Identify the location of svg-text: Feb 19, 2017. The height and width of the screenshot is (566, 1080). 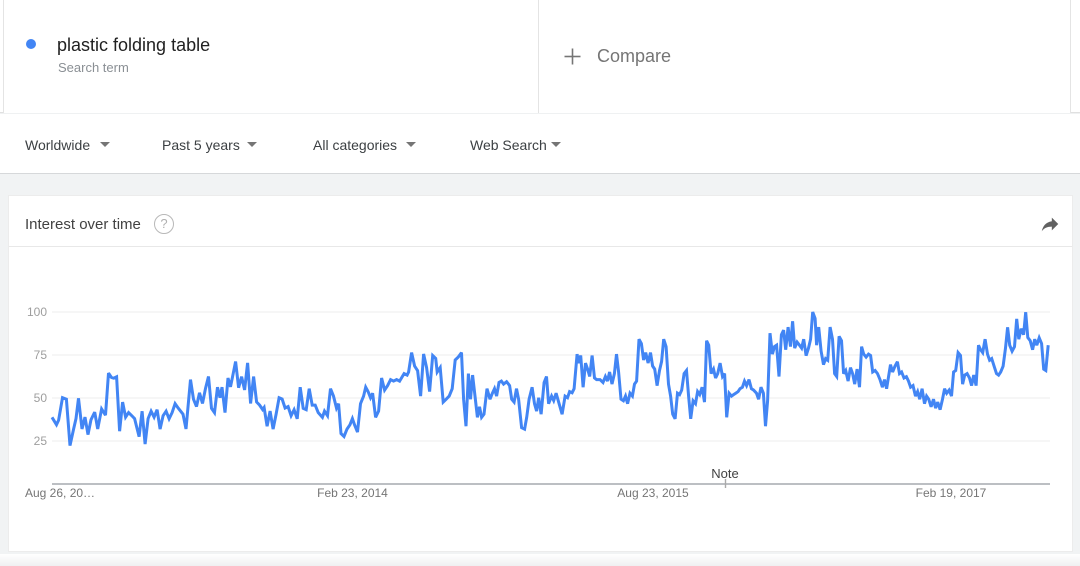
(951, 493).